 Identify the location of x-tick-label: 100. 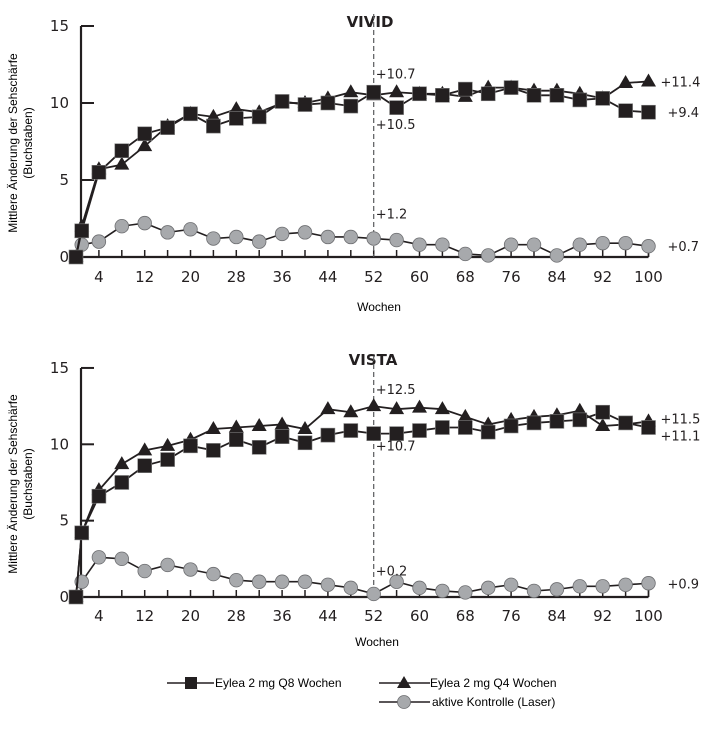
(648, 616).